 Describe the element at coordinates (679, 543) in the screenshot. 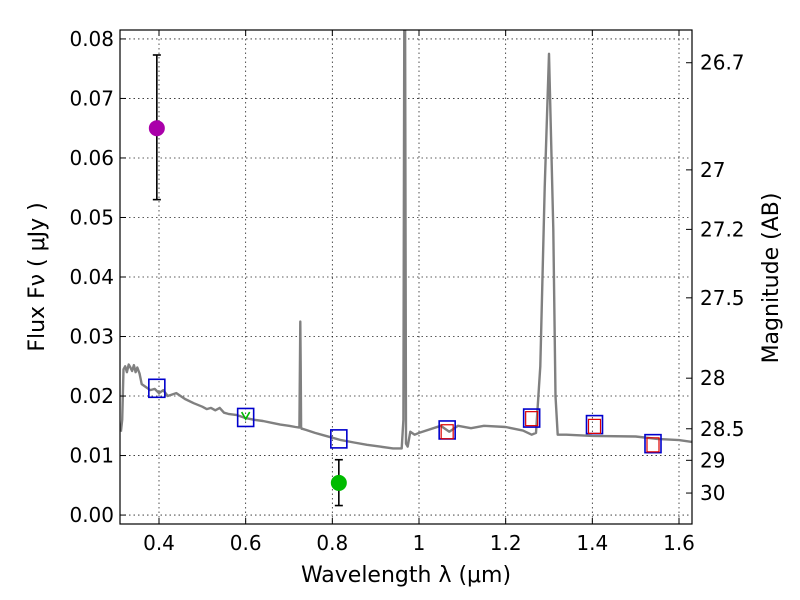

I see `x-tick-label: 1.6` at that location.